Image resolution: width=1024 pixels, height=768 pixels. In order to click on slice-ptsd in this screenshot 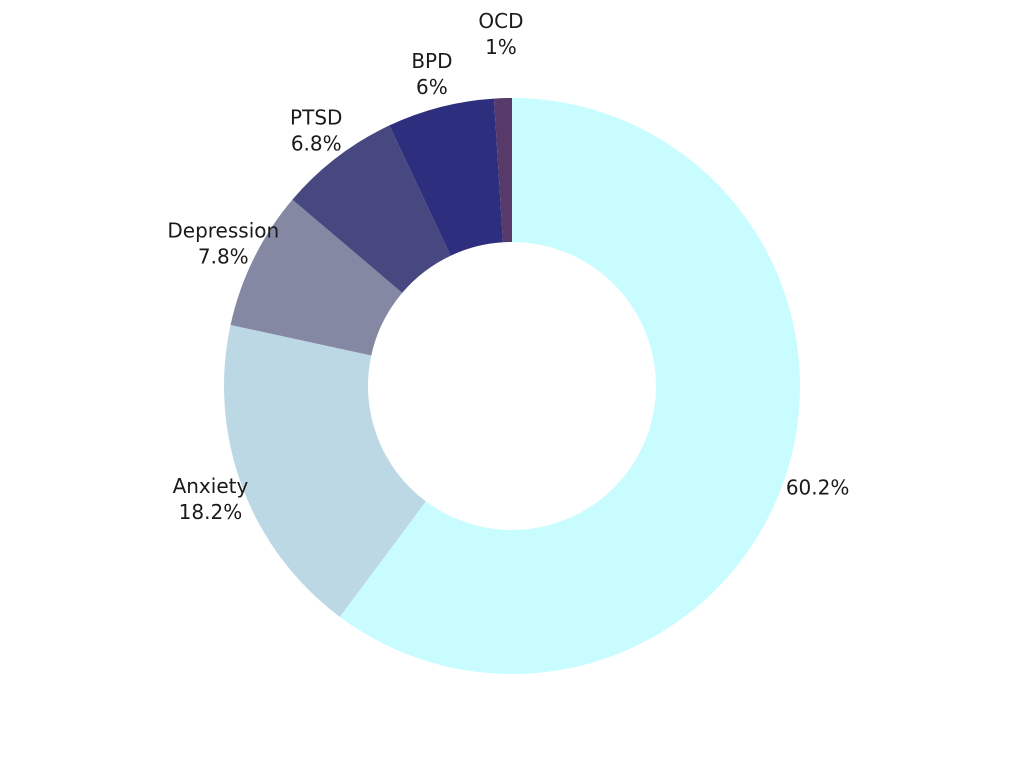, I will do `click(371, 209)`.